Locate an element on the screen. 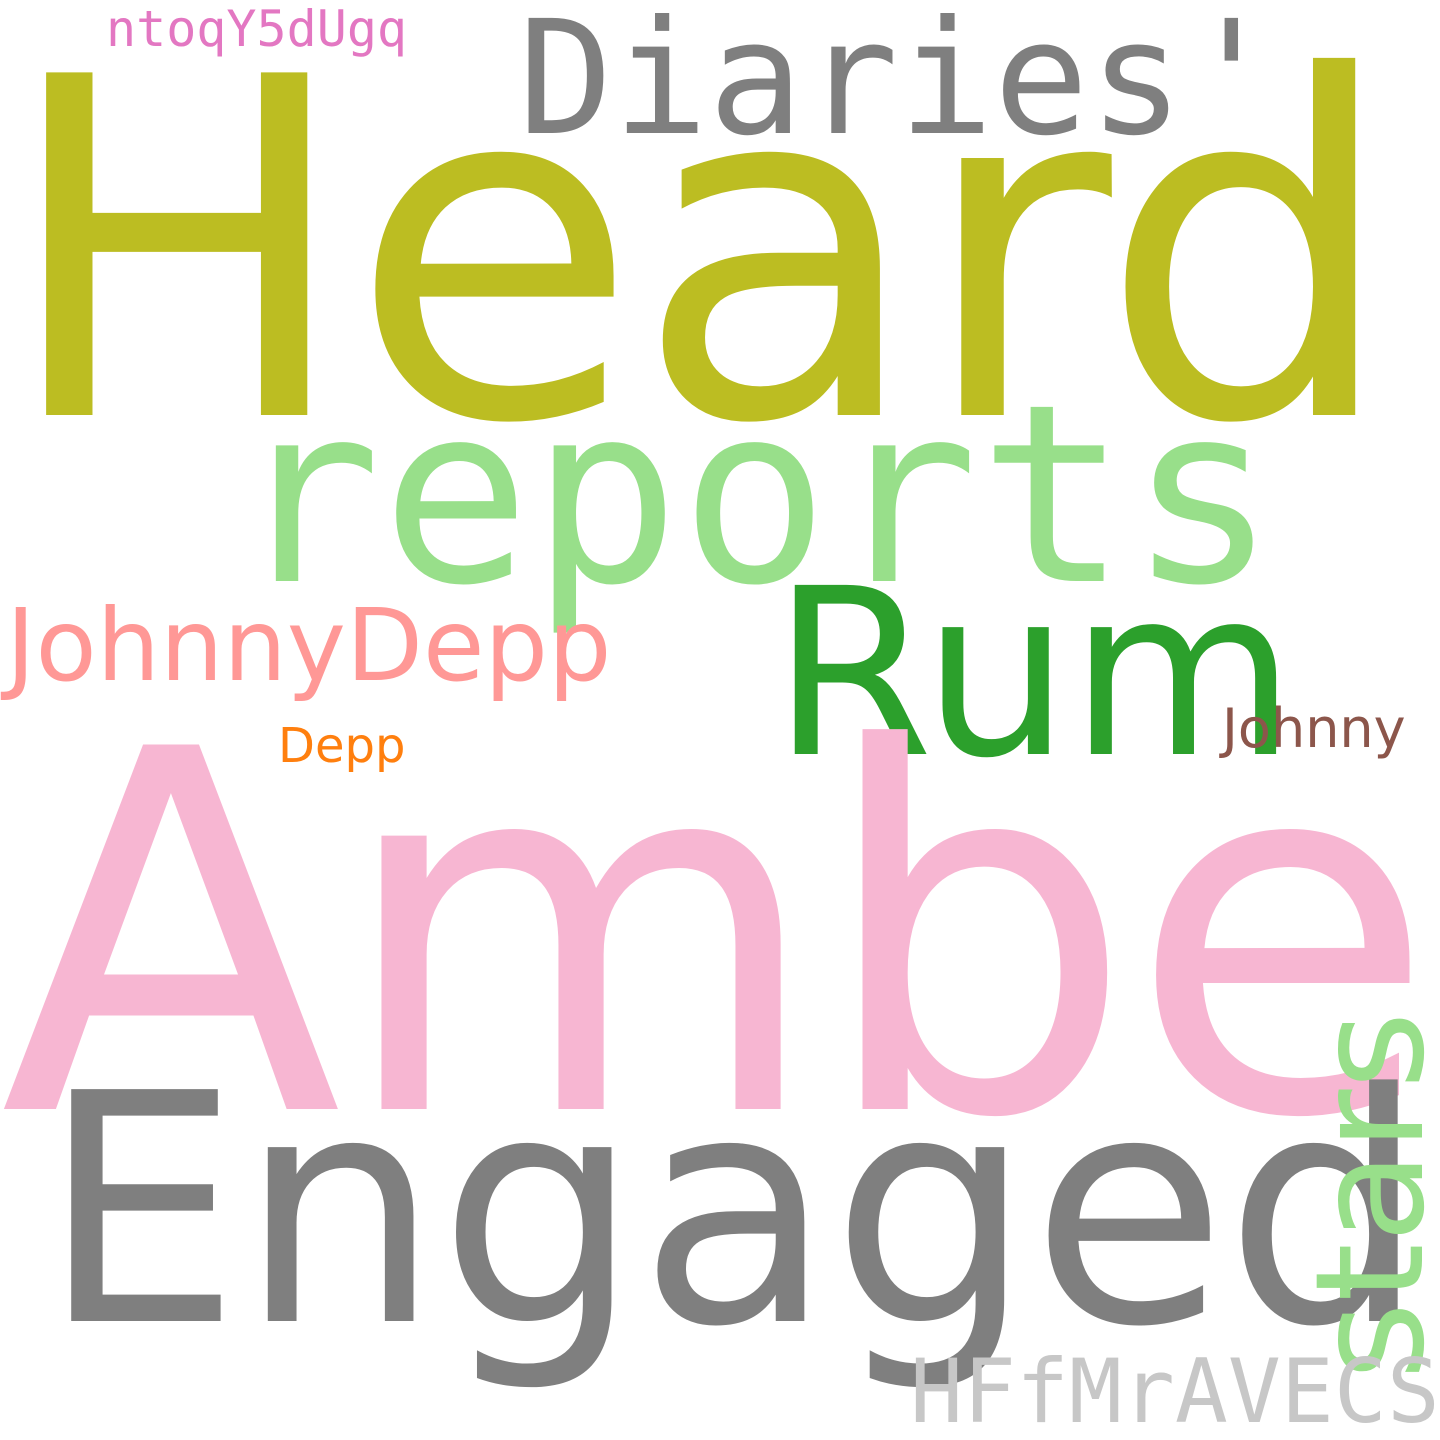 This screenshot has width=1440, height=1440. word-depp: Depp is located at coordinates (342, 746).